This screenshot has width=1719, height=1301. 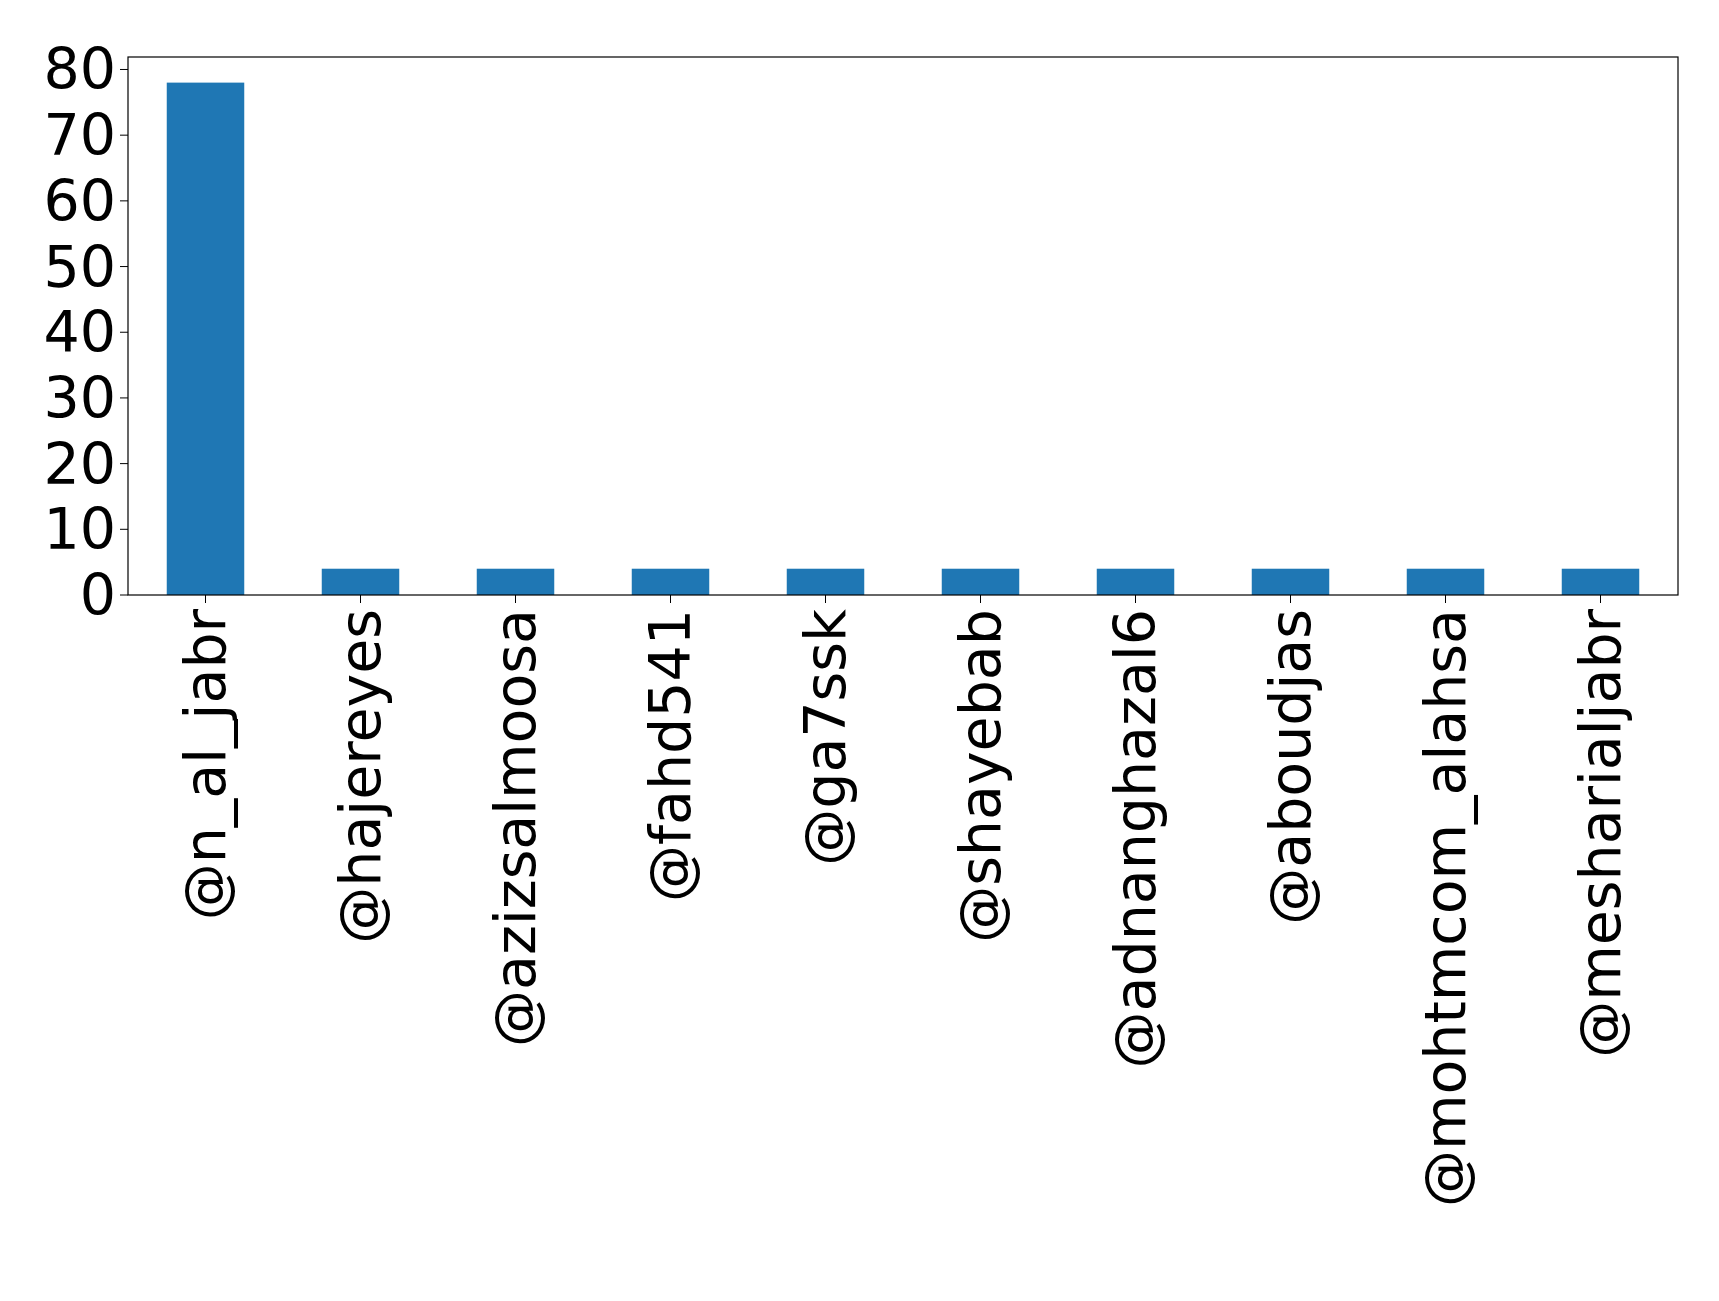 What do you see at coordinates (205, 764) in the screenshot?
I see `x-tick-label: @n_al_jabr` at bounding box center [205, 764].